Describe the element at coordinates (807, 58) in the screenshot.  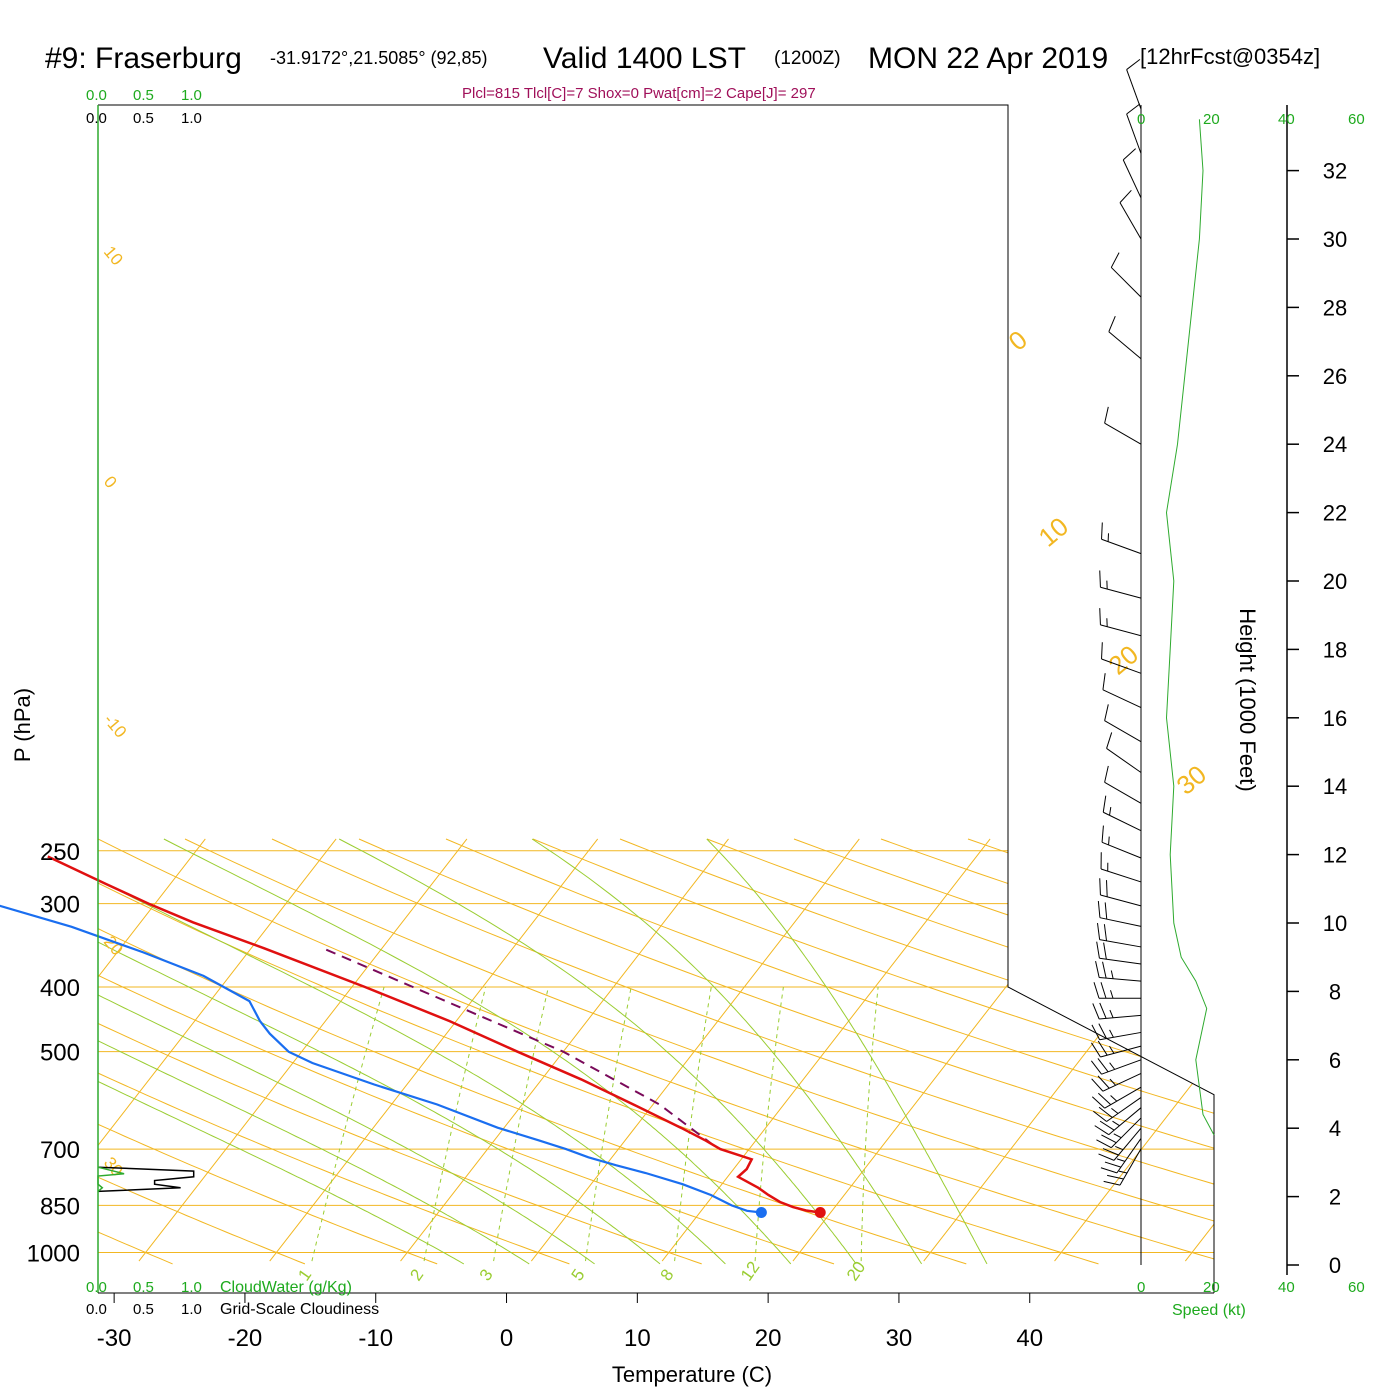
I see `zulu-time: (1200Z)` at that location.